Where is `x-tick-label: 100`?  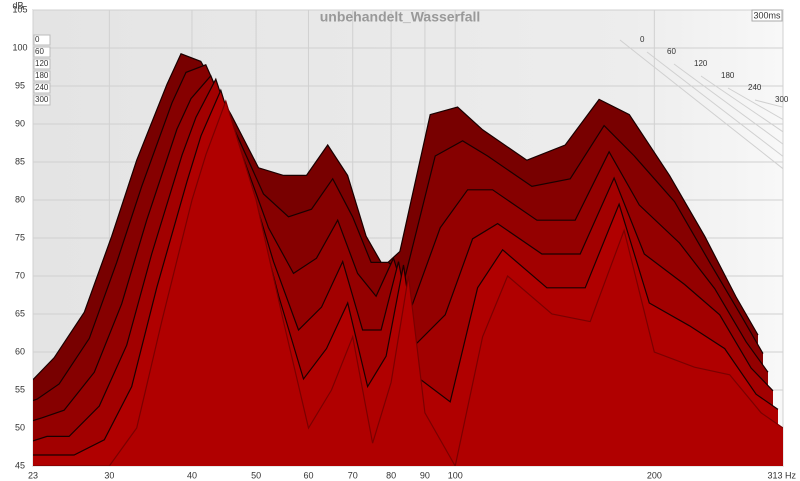
x-tick-label: 100 is located at coordinates (455, 475).